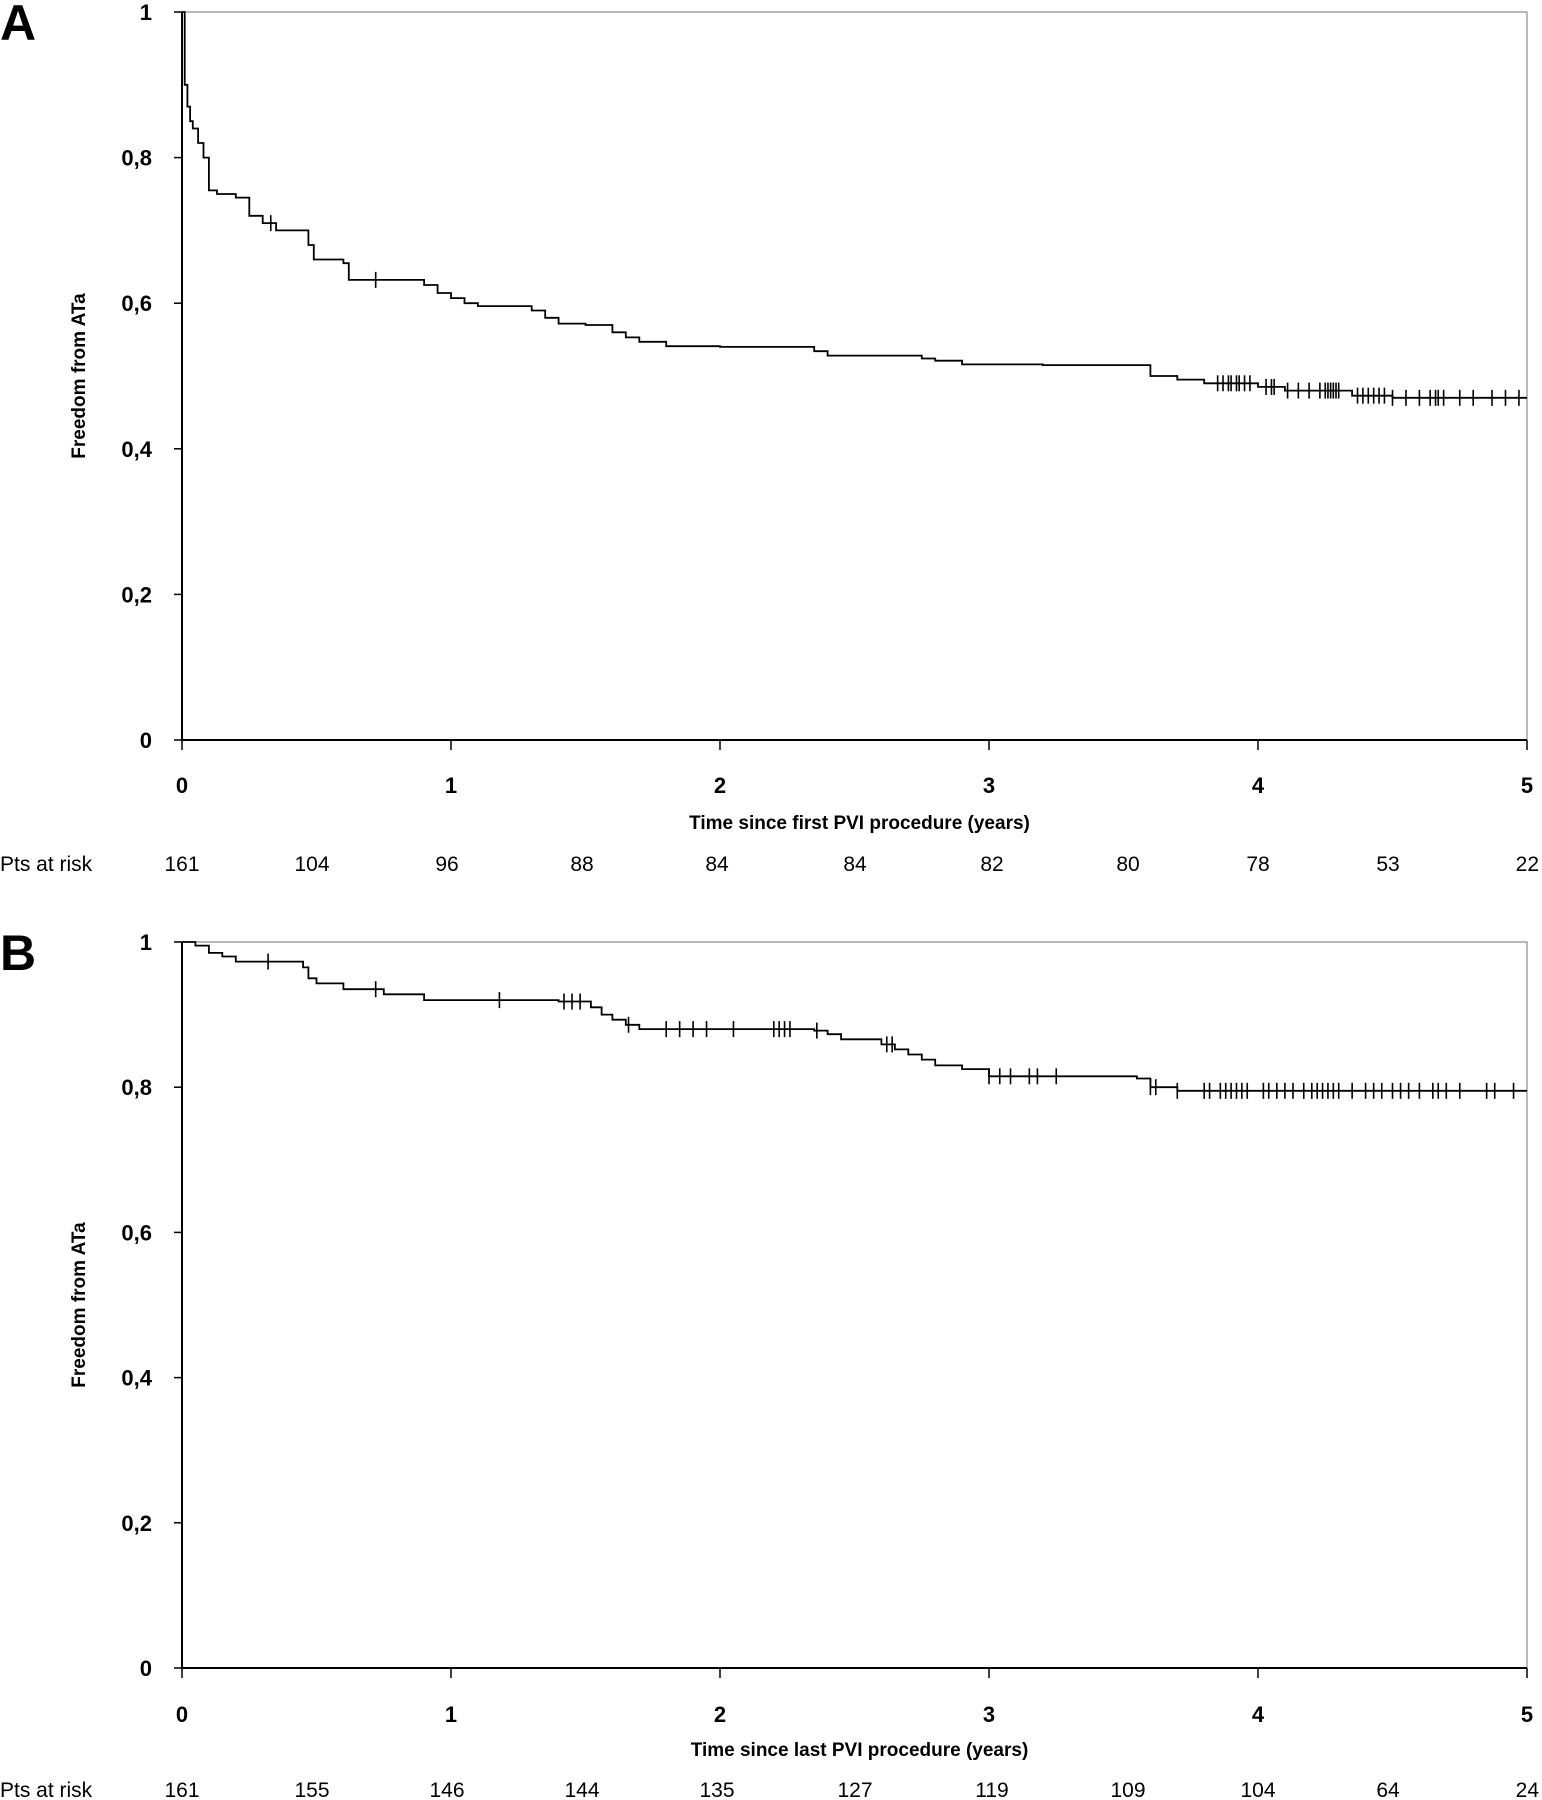  I want to click on risk-count: 88, so click(581, 864).